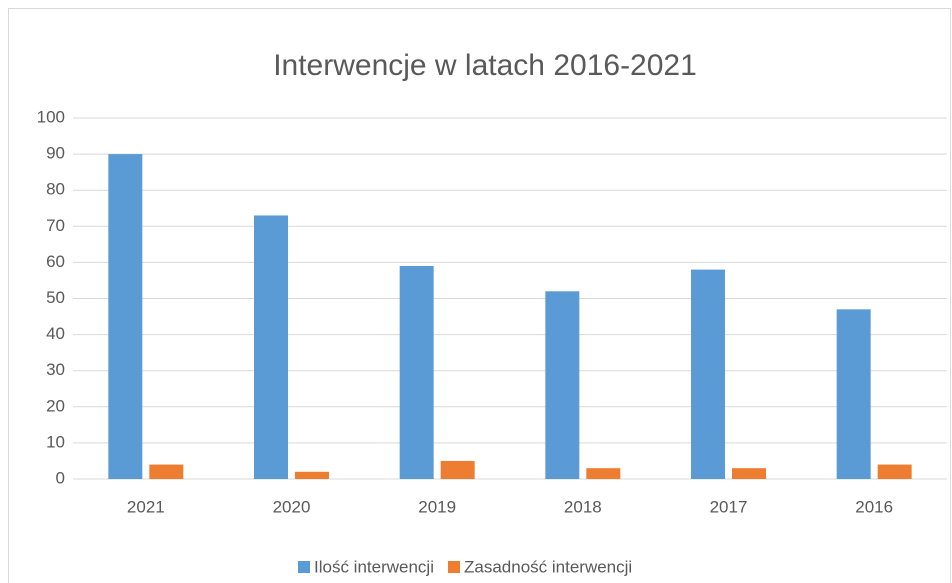 This screenshot has width=952, height=583. I want to click on x-tick-label: 2018, so click(583, 506).